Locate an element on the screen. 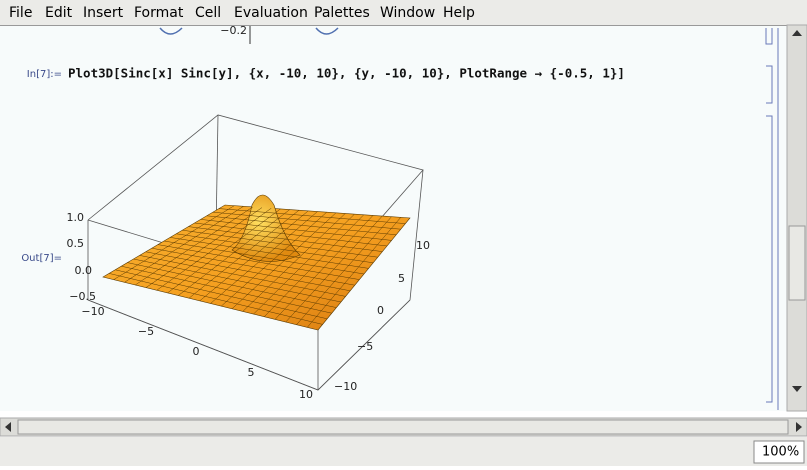  menu-item: Help is located at coordinates (459, 13).